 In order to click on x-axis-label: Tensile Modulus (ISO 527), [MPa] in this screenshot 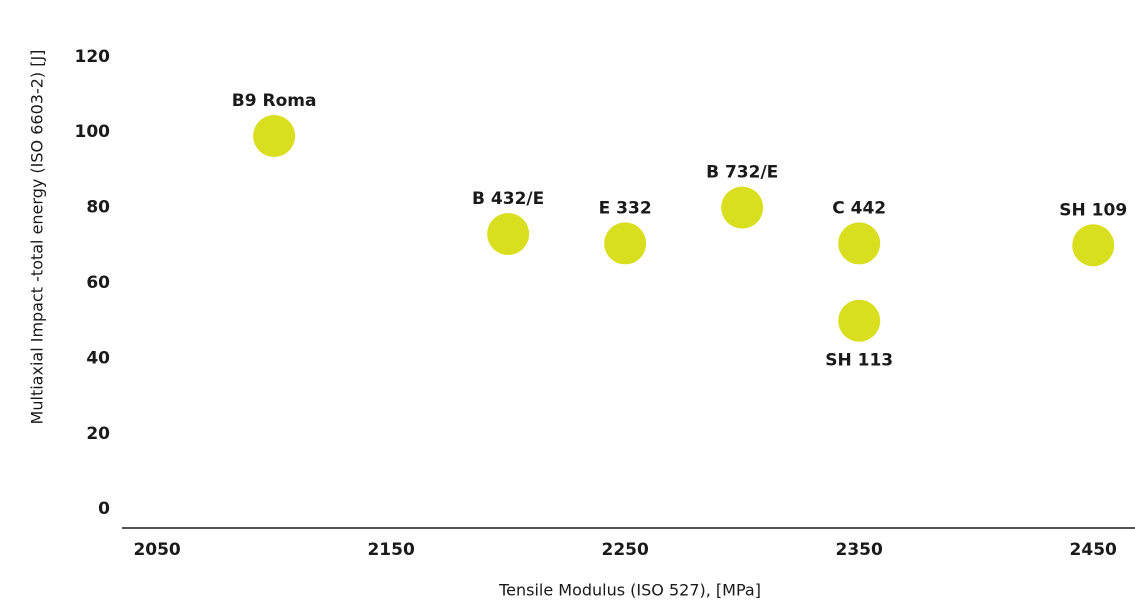, I will do `click(629, 590)`.